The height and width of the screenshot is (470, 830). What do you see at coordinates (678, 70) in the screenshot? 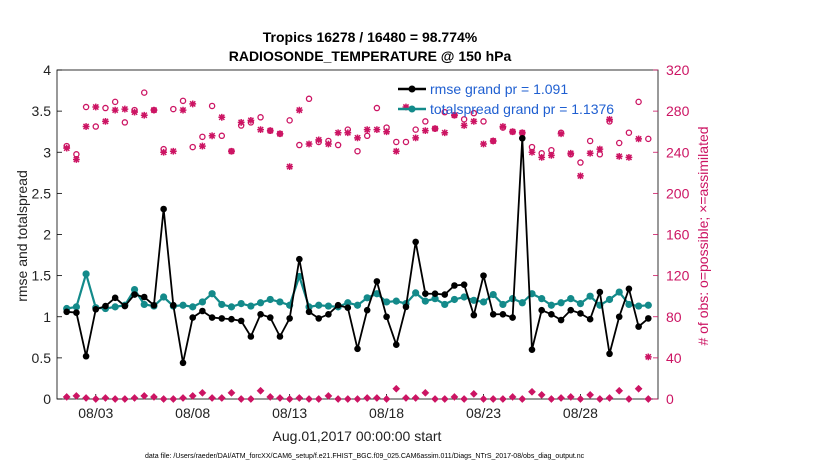
I see `y-right-tick-label: 320` at bounding box center [678, 70].